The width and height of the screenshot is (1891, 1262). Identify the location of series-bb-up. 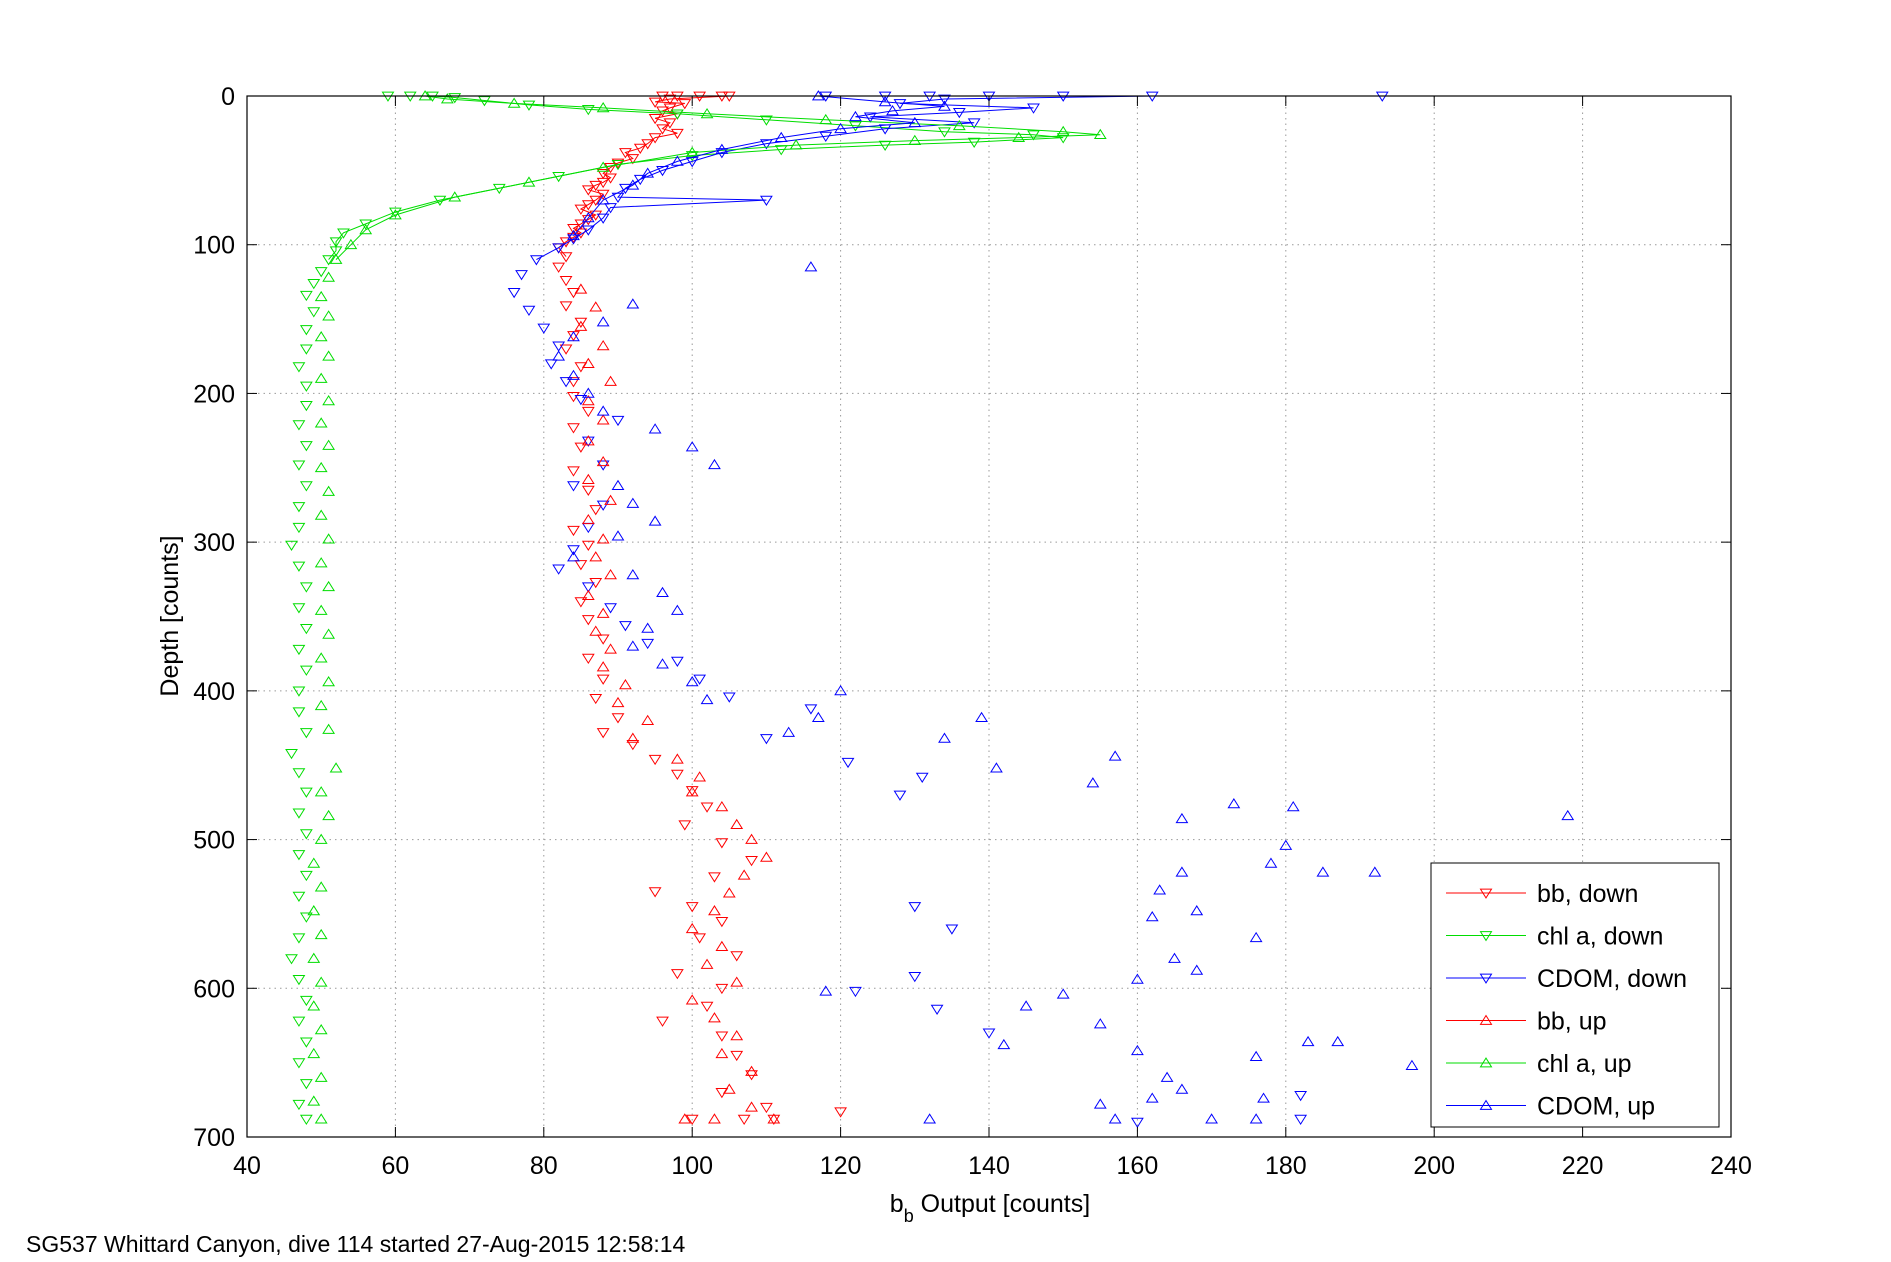
(677, 703).